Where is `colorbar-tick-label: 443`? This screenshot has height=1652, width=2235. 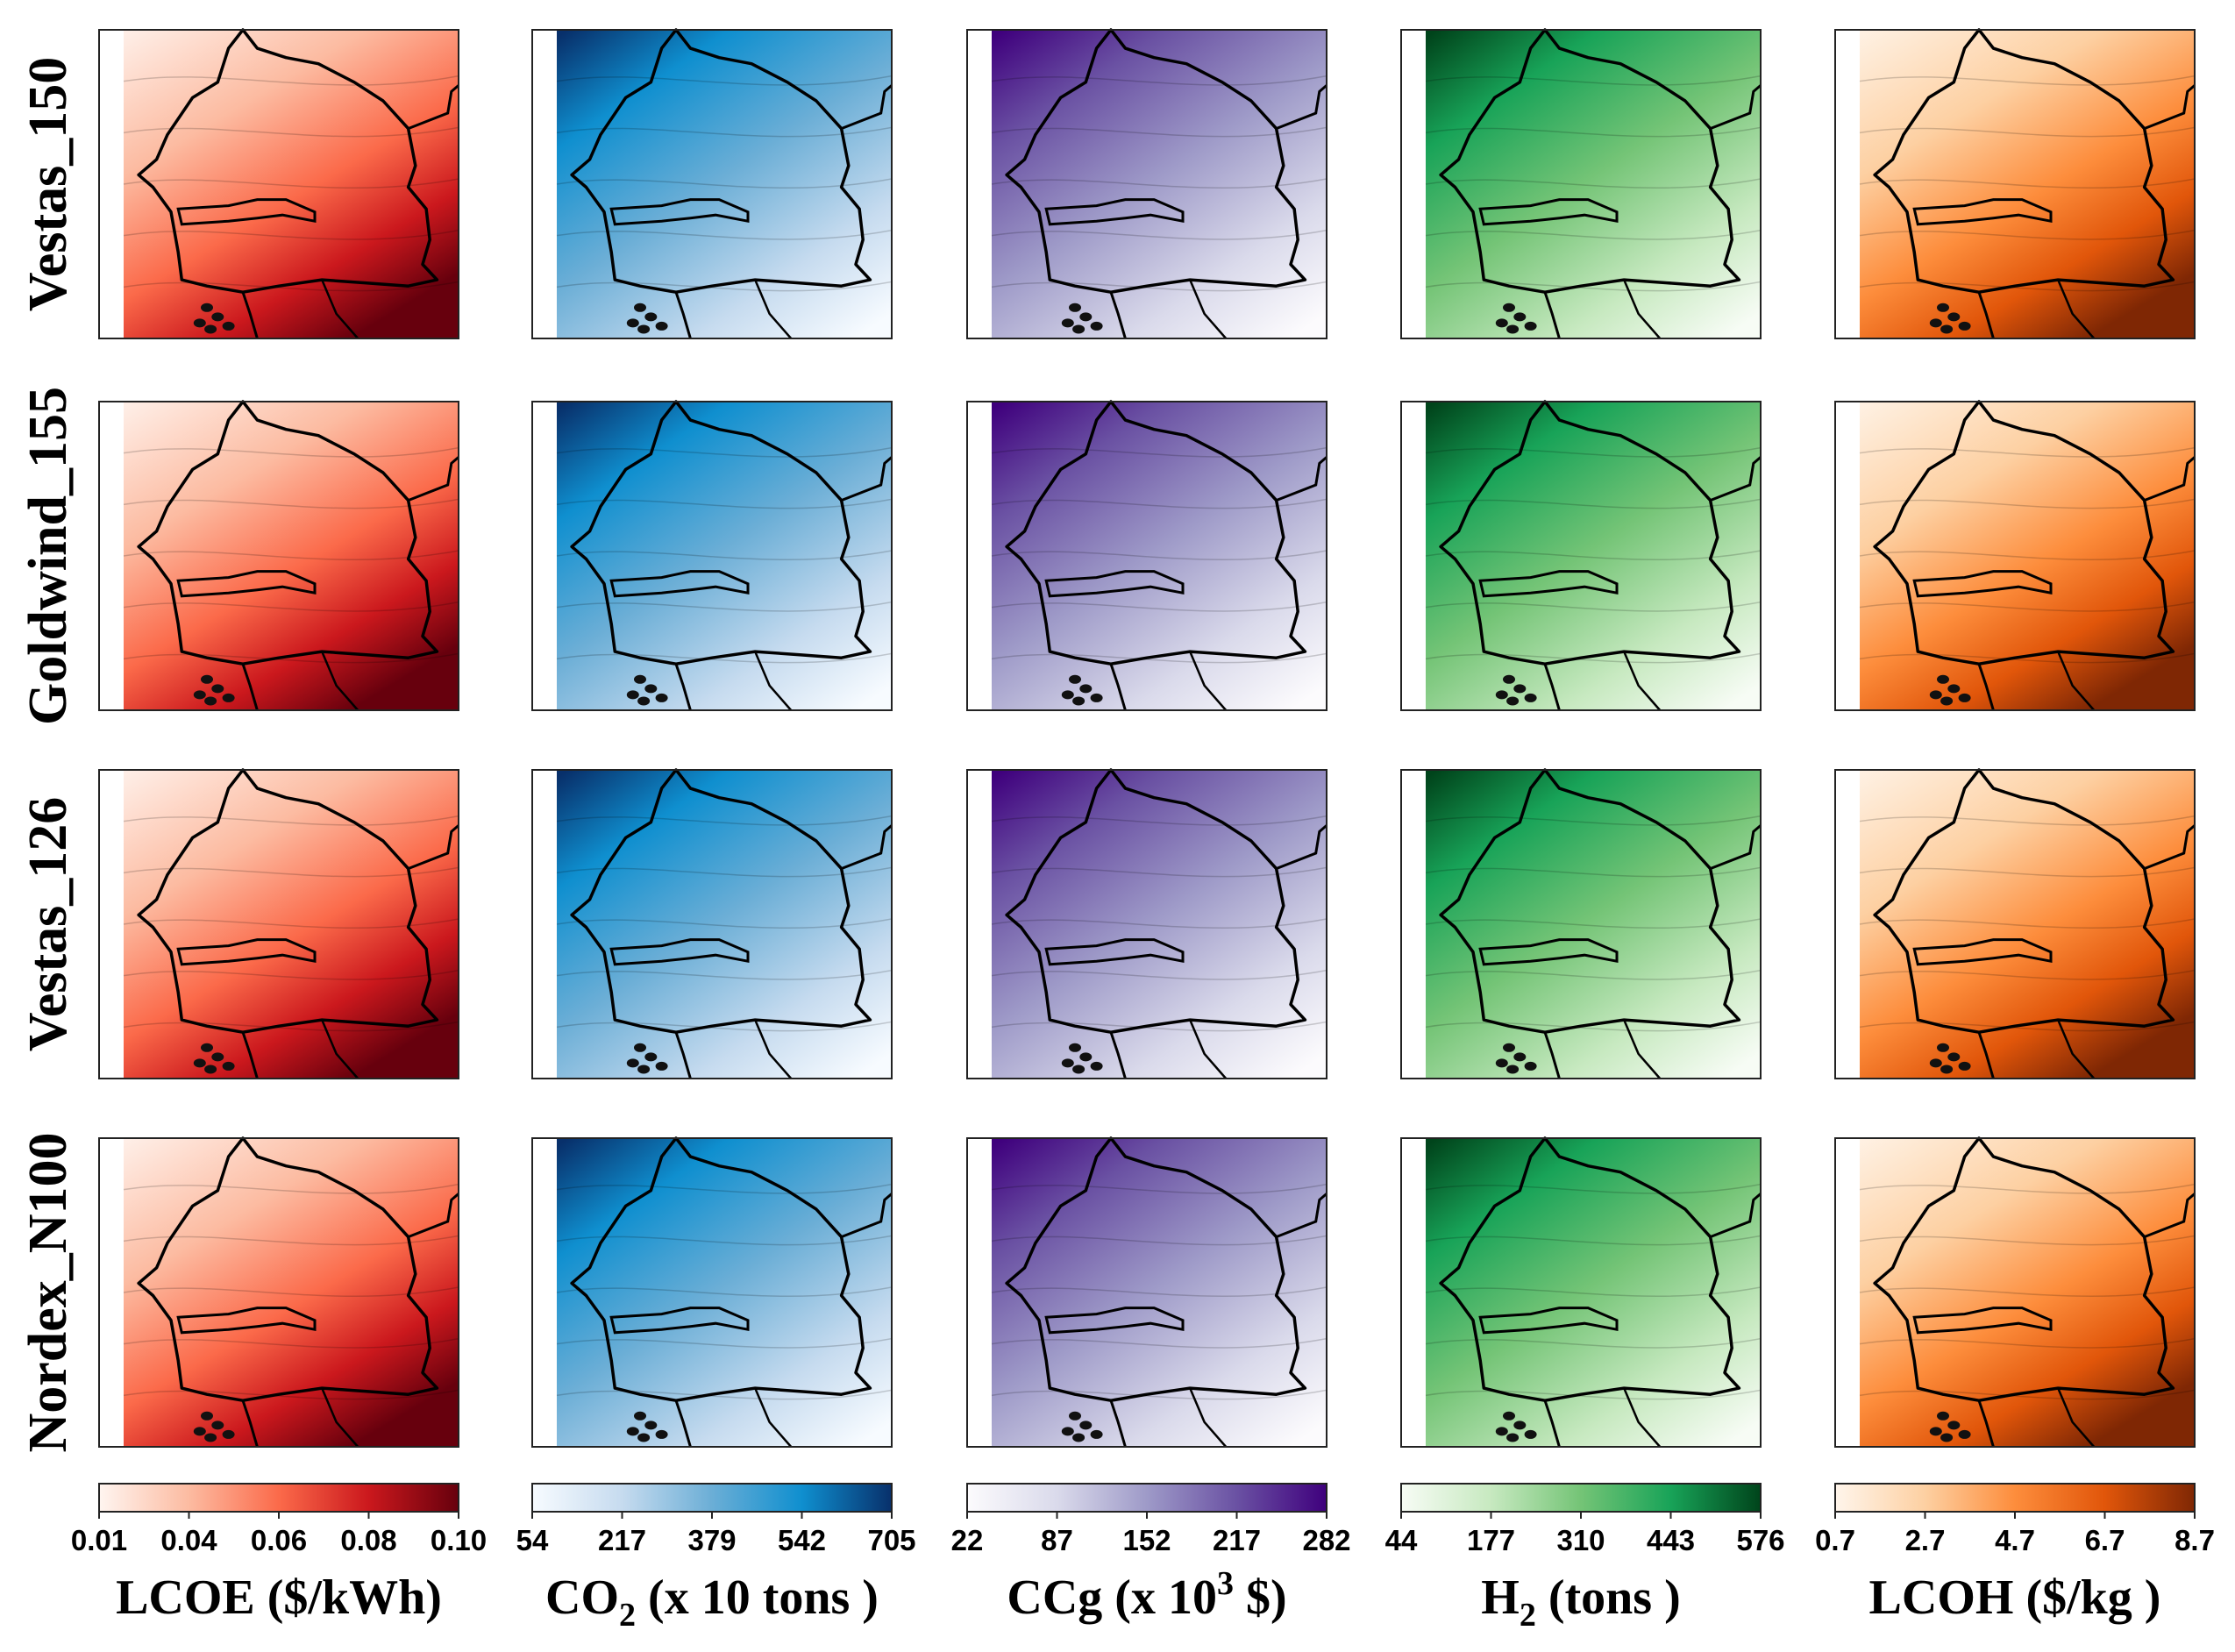 colorbar-tick-label: 443 is located at coordinates (1671, 1540).